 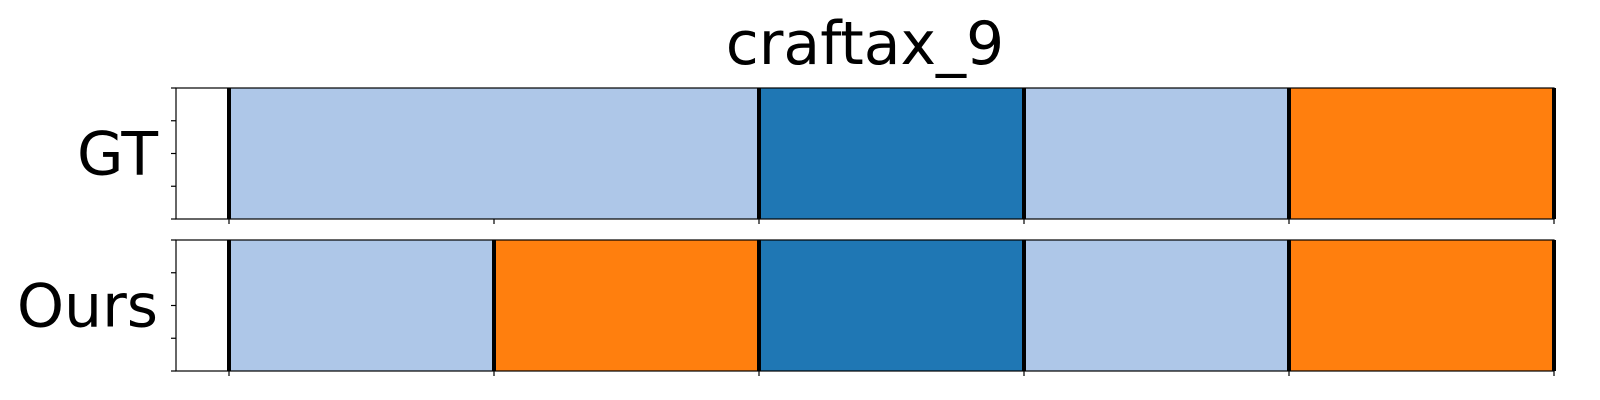 I want to click on chart-title: craftax_9, so click(x=865, y=44).